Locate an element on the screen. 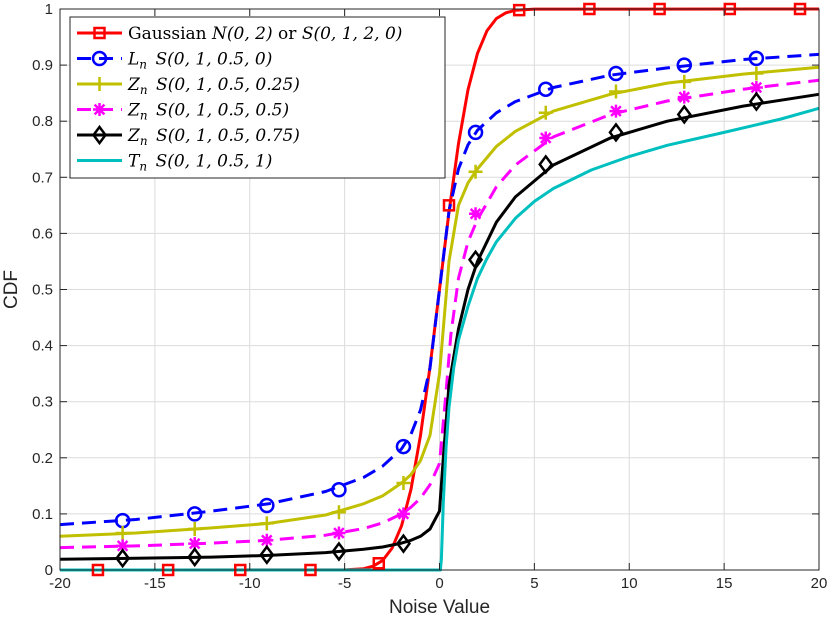 Image resolution: width=830 pixels, height=623 pixels. legend-label-3: Zn S(0, 1, 0.5, 0.5) is located at coordinates (208, 112).